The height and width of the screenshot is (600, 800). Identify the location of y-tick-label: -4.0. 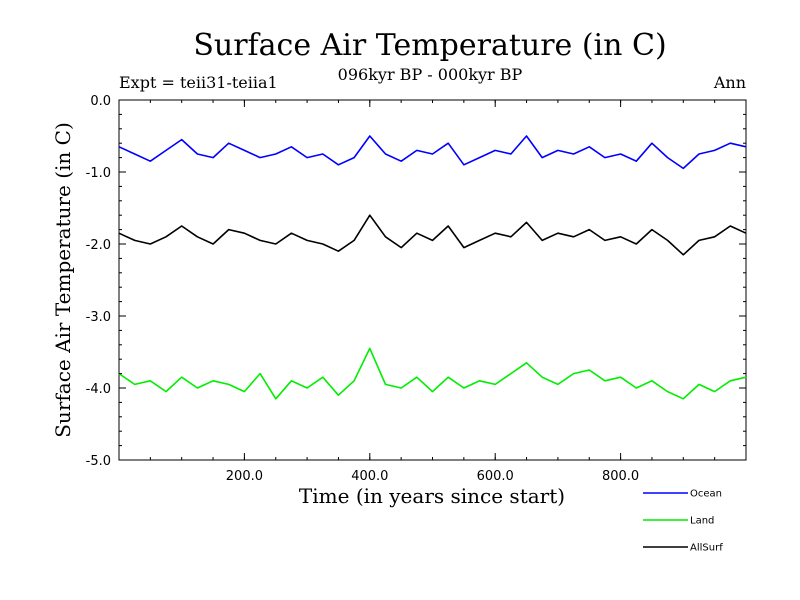
(98, 389).